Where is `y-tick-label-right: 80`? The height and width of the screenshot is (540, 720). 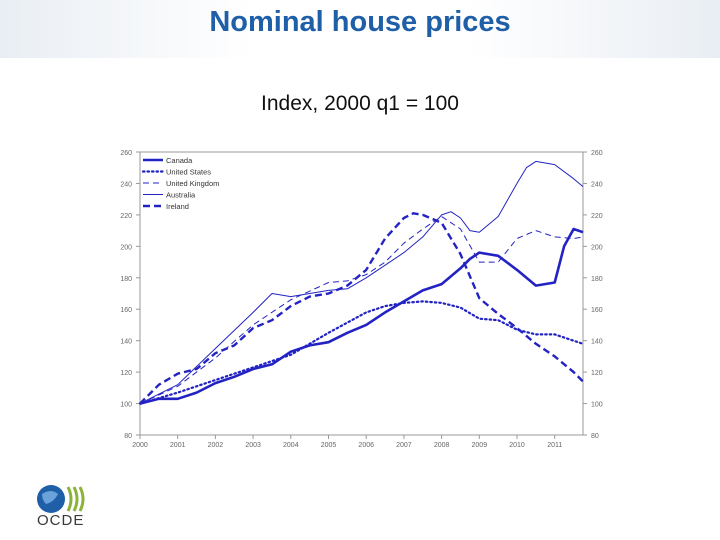
y-tick-label-right: 80 is located at coordinates (595, 436).